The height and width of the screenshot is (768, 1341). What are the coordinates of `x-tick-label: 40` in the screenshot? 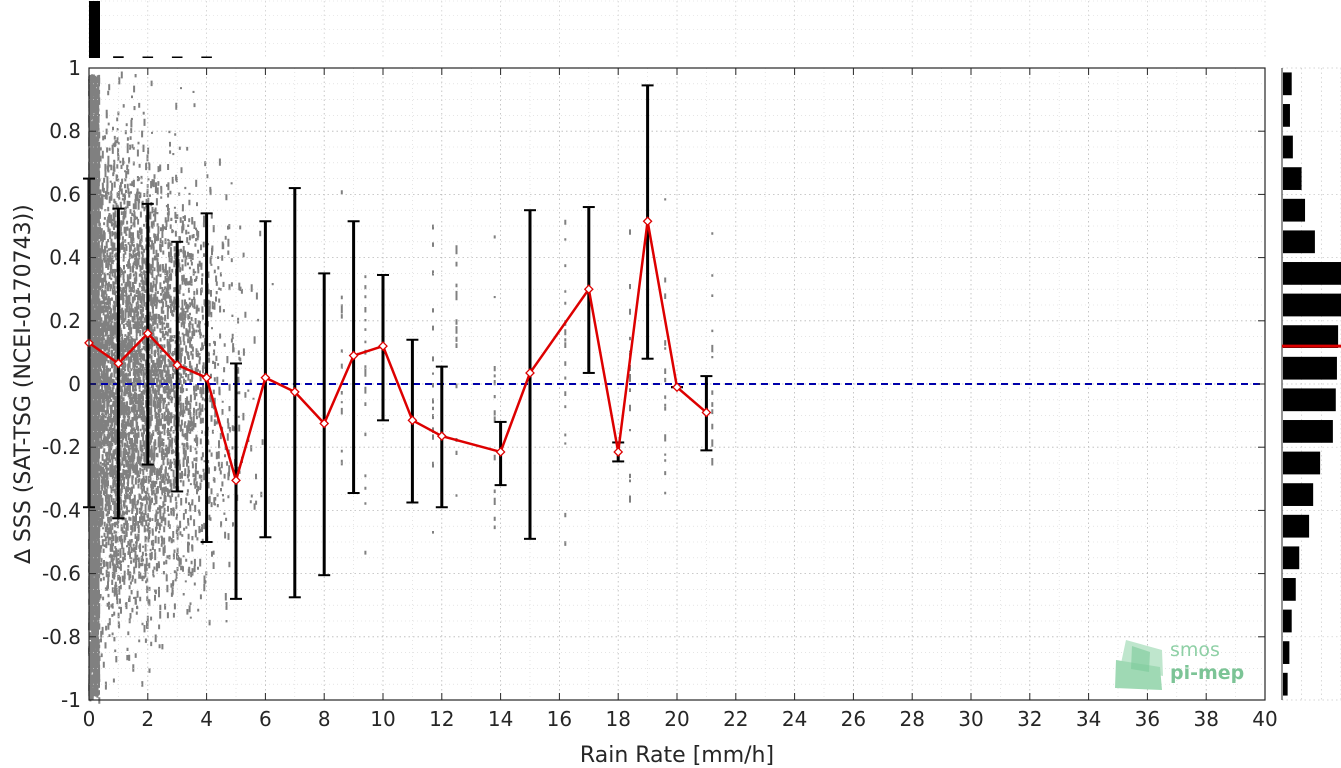 It's located at (1264, 719).